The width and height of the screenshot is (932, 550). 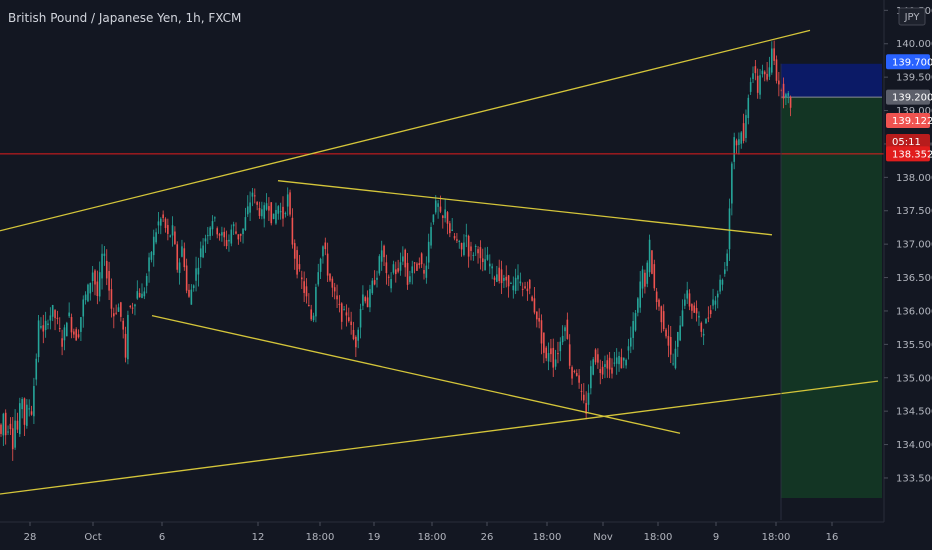 What do you see at coordinates (914, 445) in the screenshot?
I see `price-tick-label: 134.000` at bounding box center [914, 445].